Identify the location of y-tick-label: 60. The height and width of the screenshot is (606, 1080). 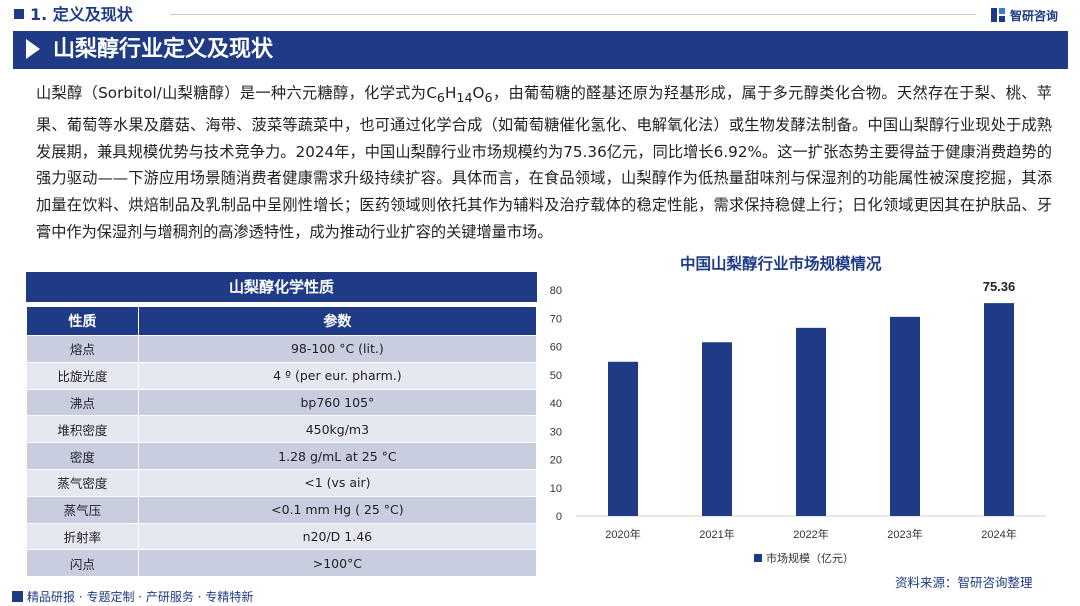
(556, 348).